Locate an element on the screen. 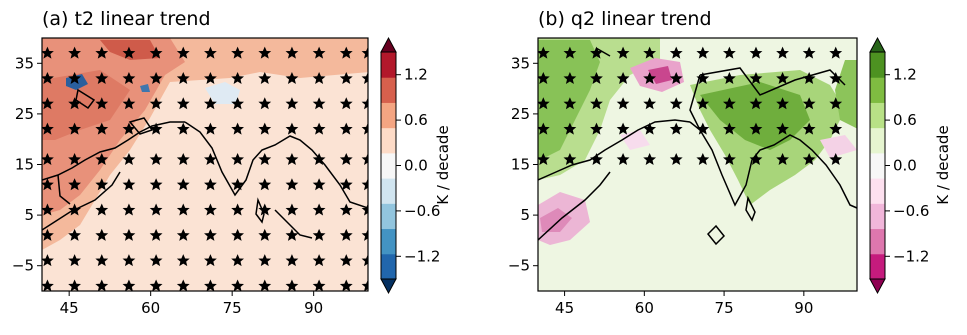 This screenshot has width=967, height=335. panel-b-title: (b) q2 linear trend is located at coordinates (625, 19).